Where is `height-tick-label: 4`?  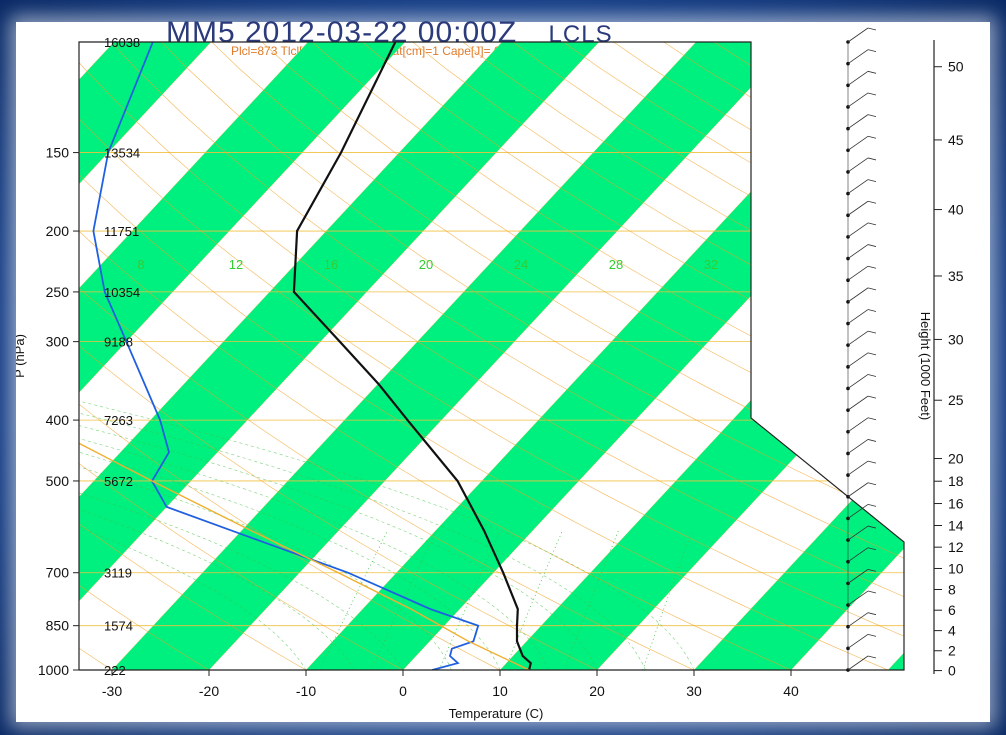
height-tick-label: 4 is located at coordinates (952, 631).